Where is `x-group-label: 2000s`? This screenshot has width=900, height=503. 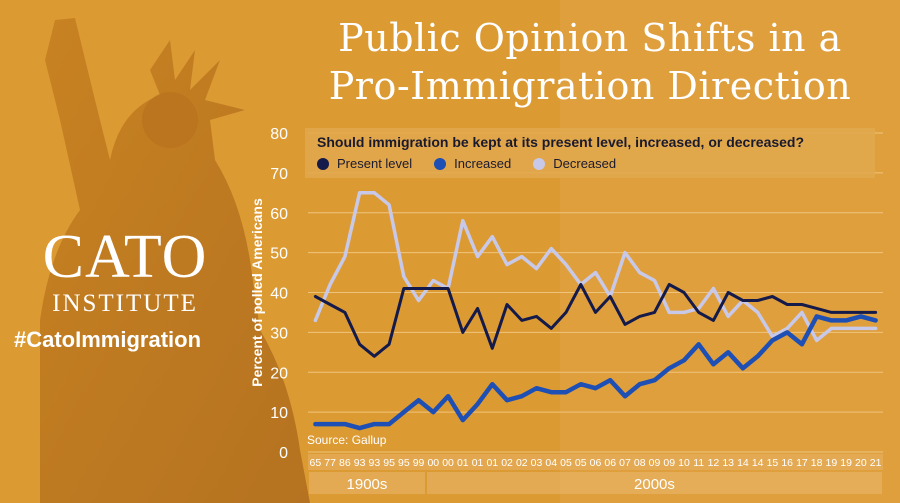 x-group-label: 2000s is located at coordinates (654, 484).